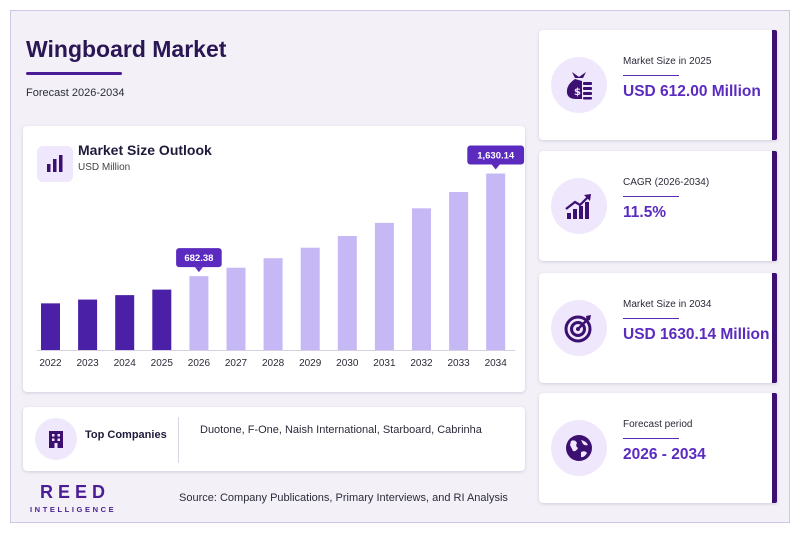 The width and height of the screenshot is (800, 533). What do you see at coordinates (162, 363) in the screenshot?
I see `x-tick-label: 2025` at bounding box center [162, 363].